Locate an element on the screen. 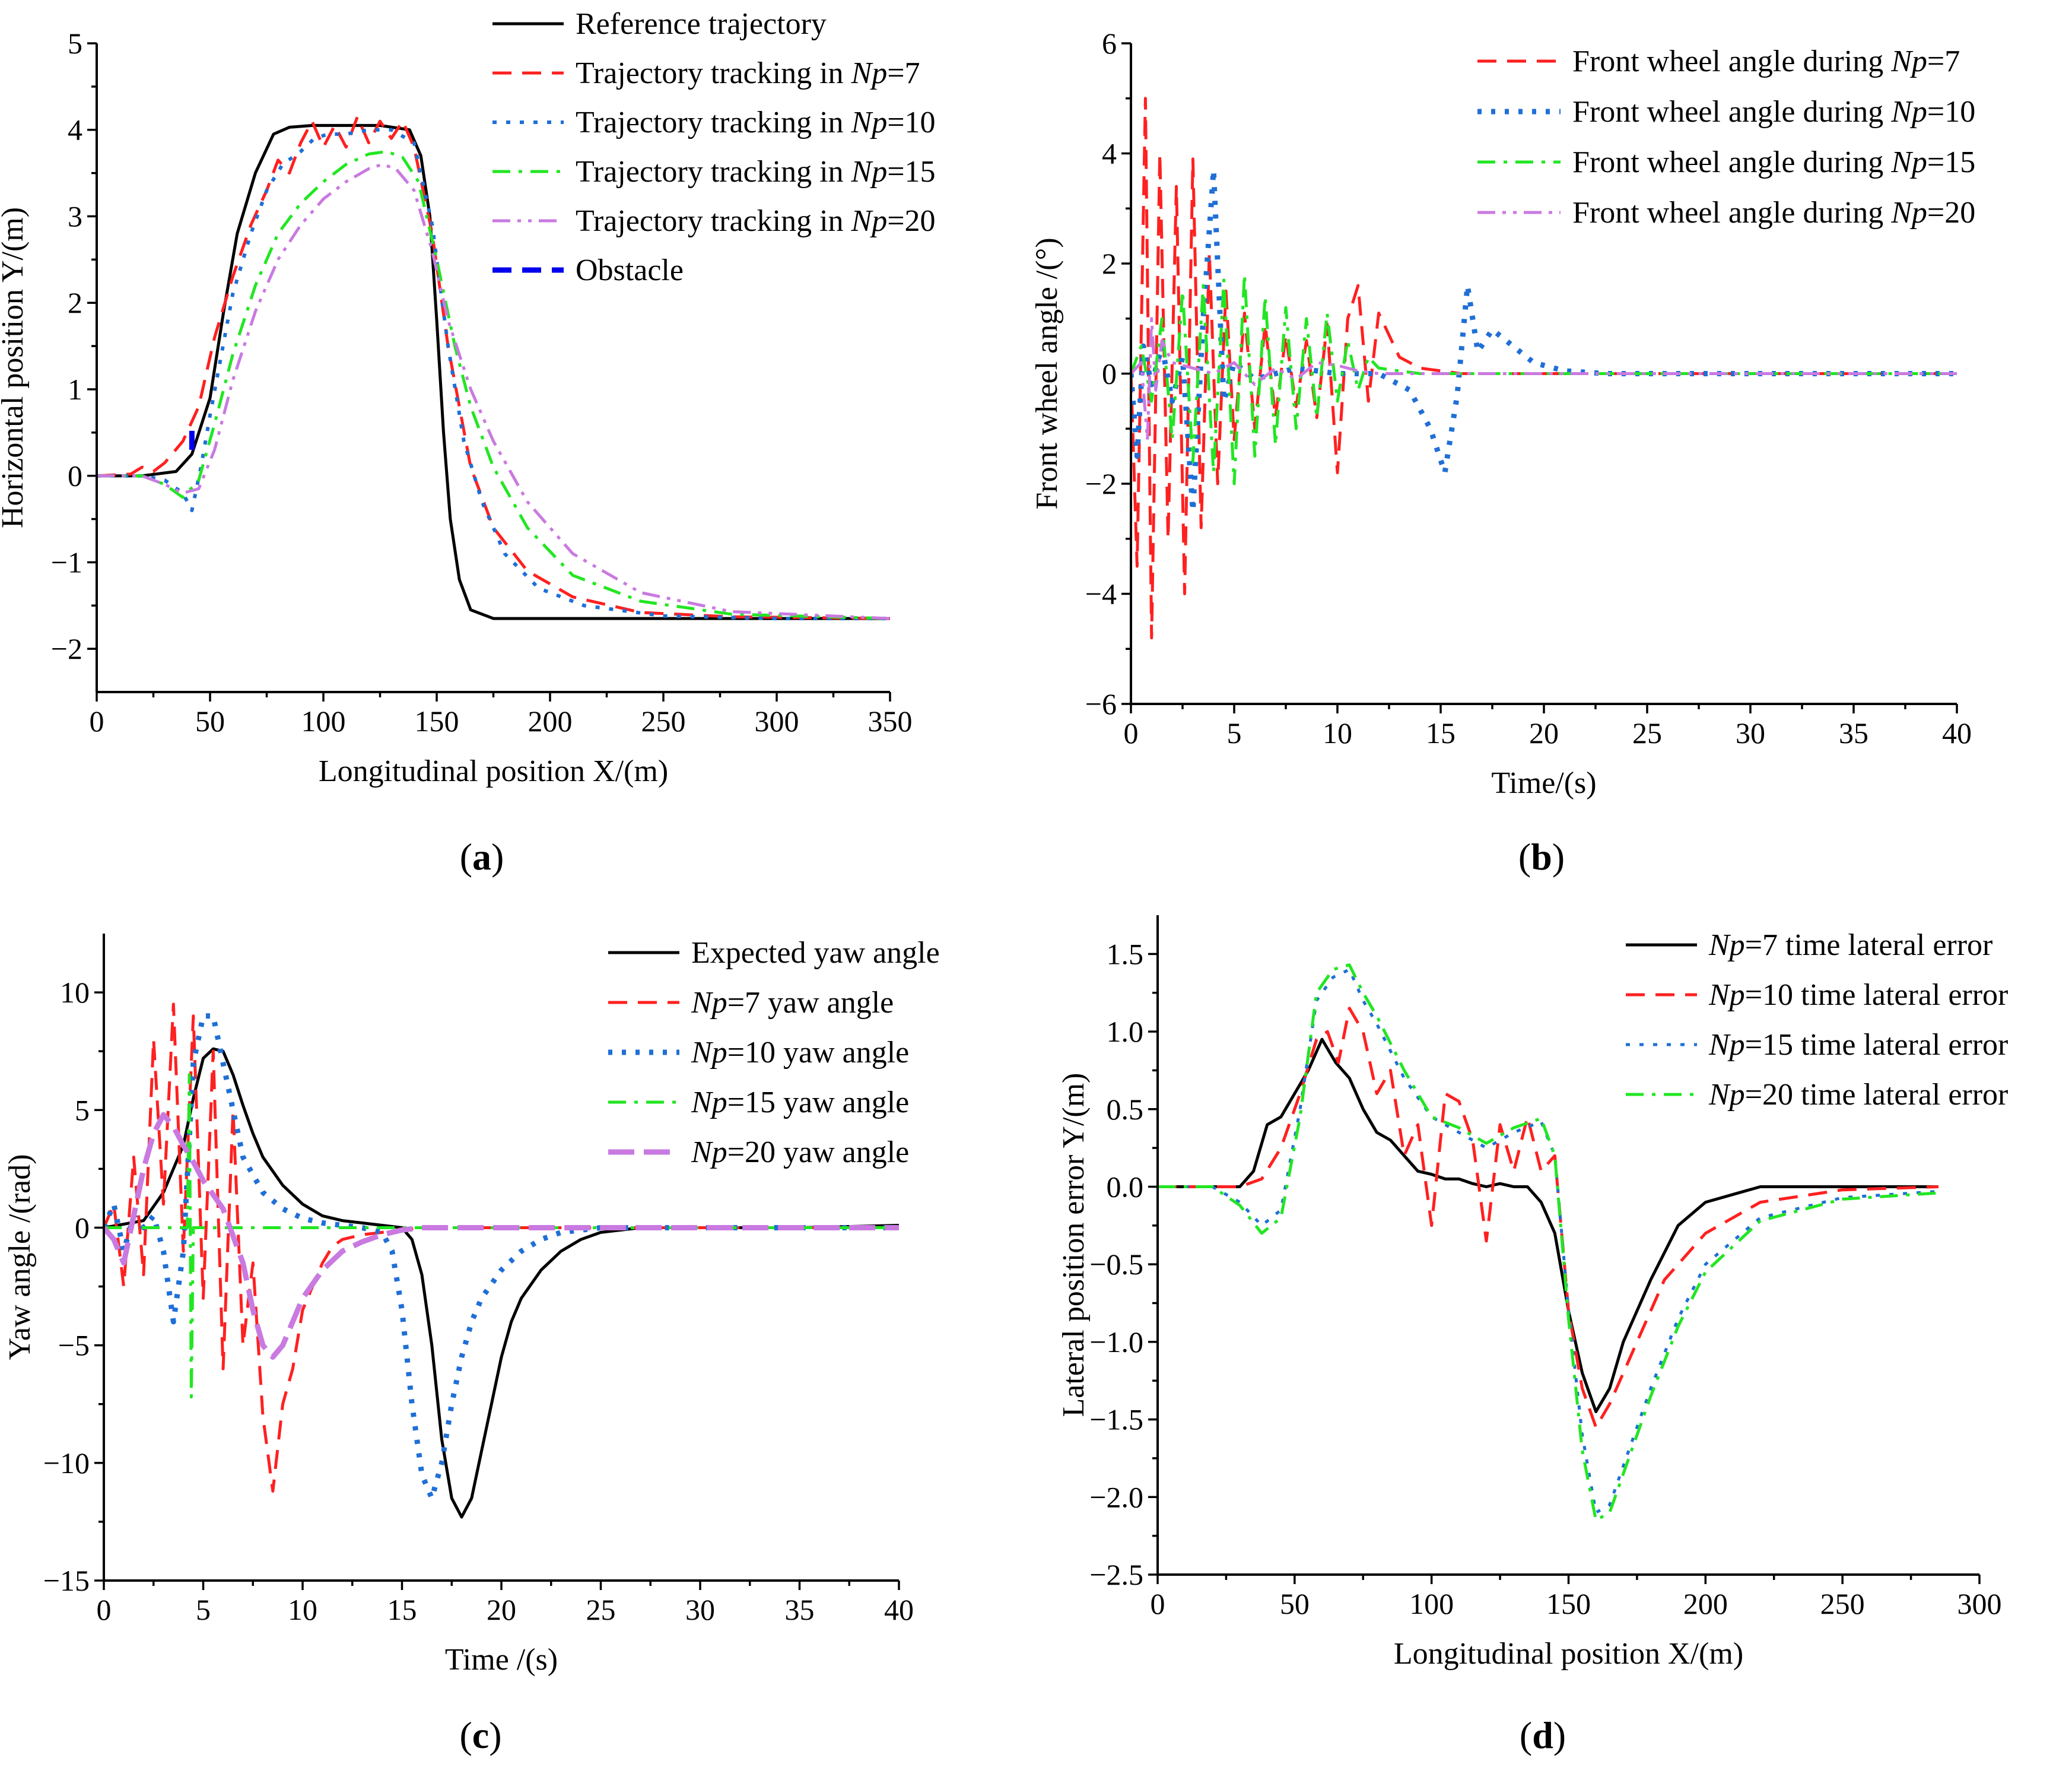  y-tick-label: −4 is located at coordinates (1101, 594).